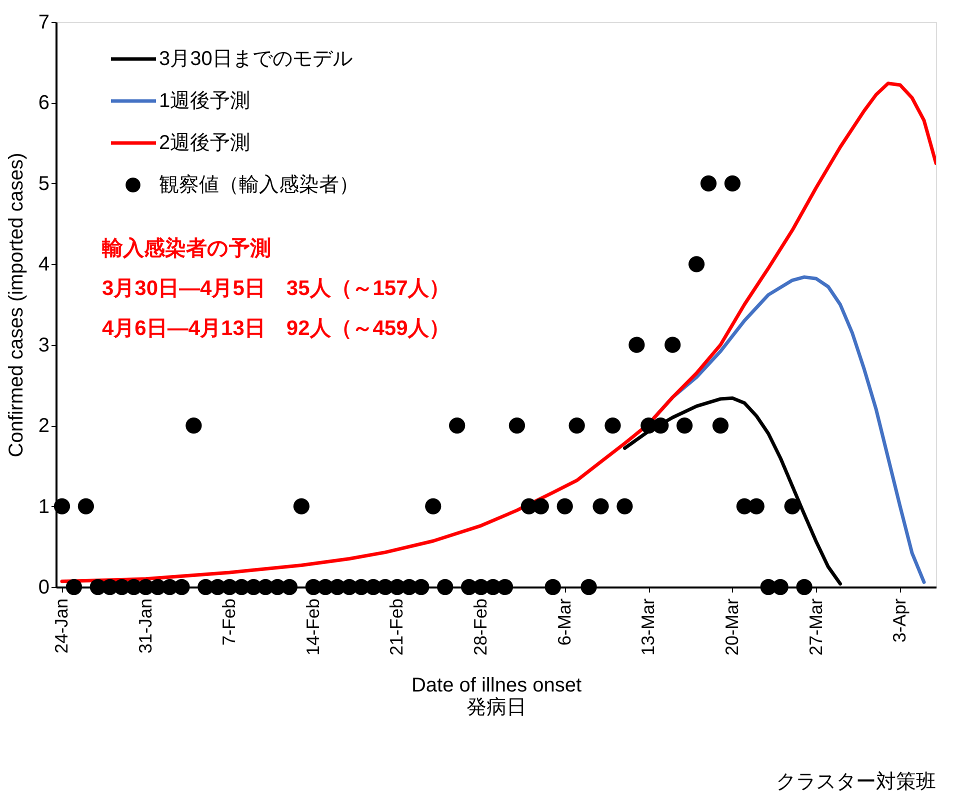 The width and height of the screenshot is (962, 801). Describe the element at coordinates (276, 288) in the screenshot. I see `annotation: 3月30日—4月5日 35人（～157人）` at that location.